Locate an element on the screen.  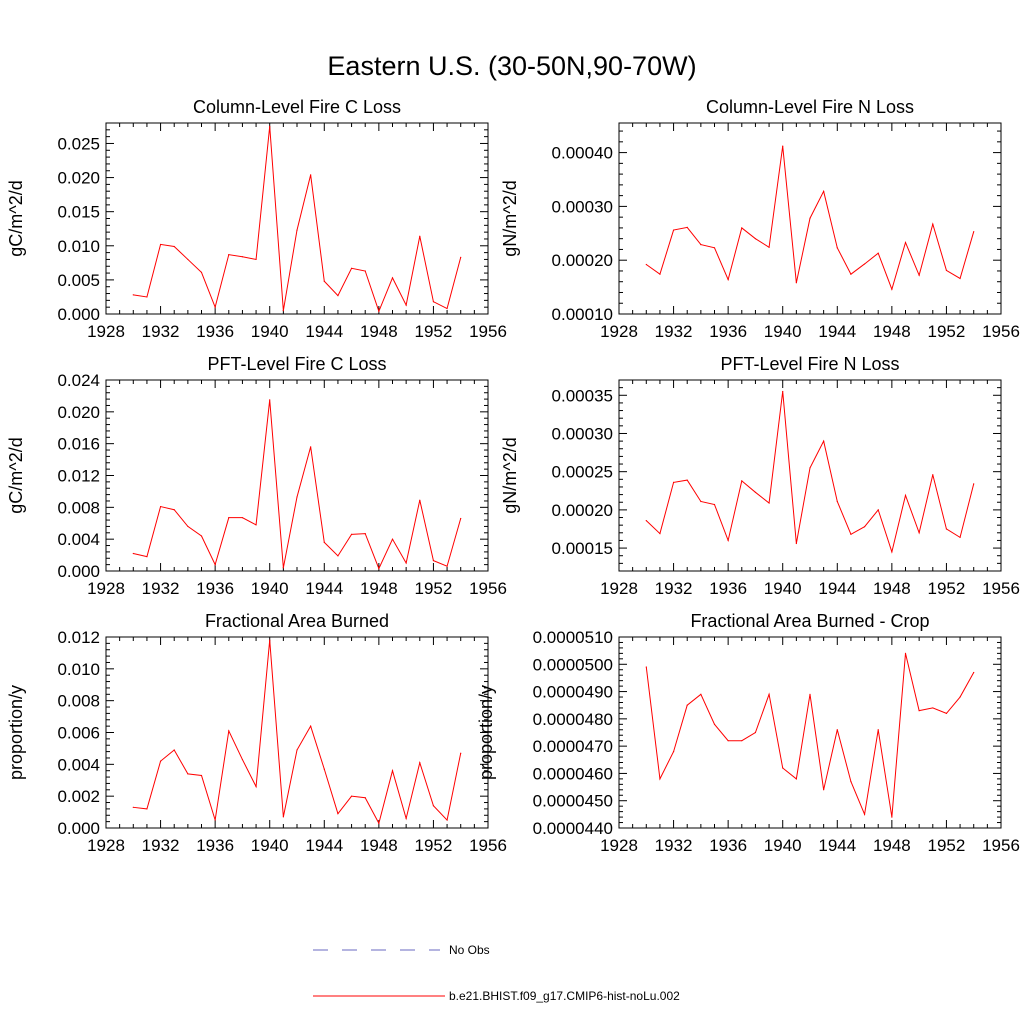
y-tick-label: 0.00015 is located at coordinates (582, 548).